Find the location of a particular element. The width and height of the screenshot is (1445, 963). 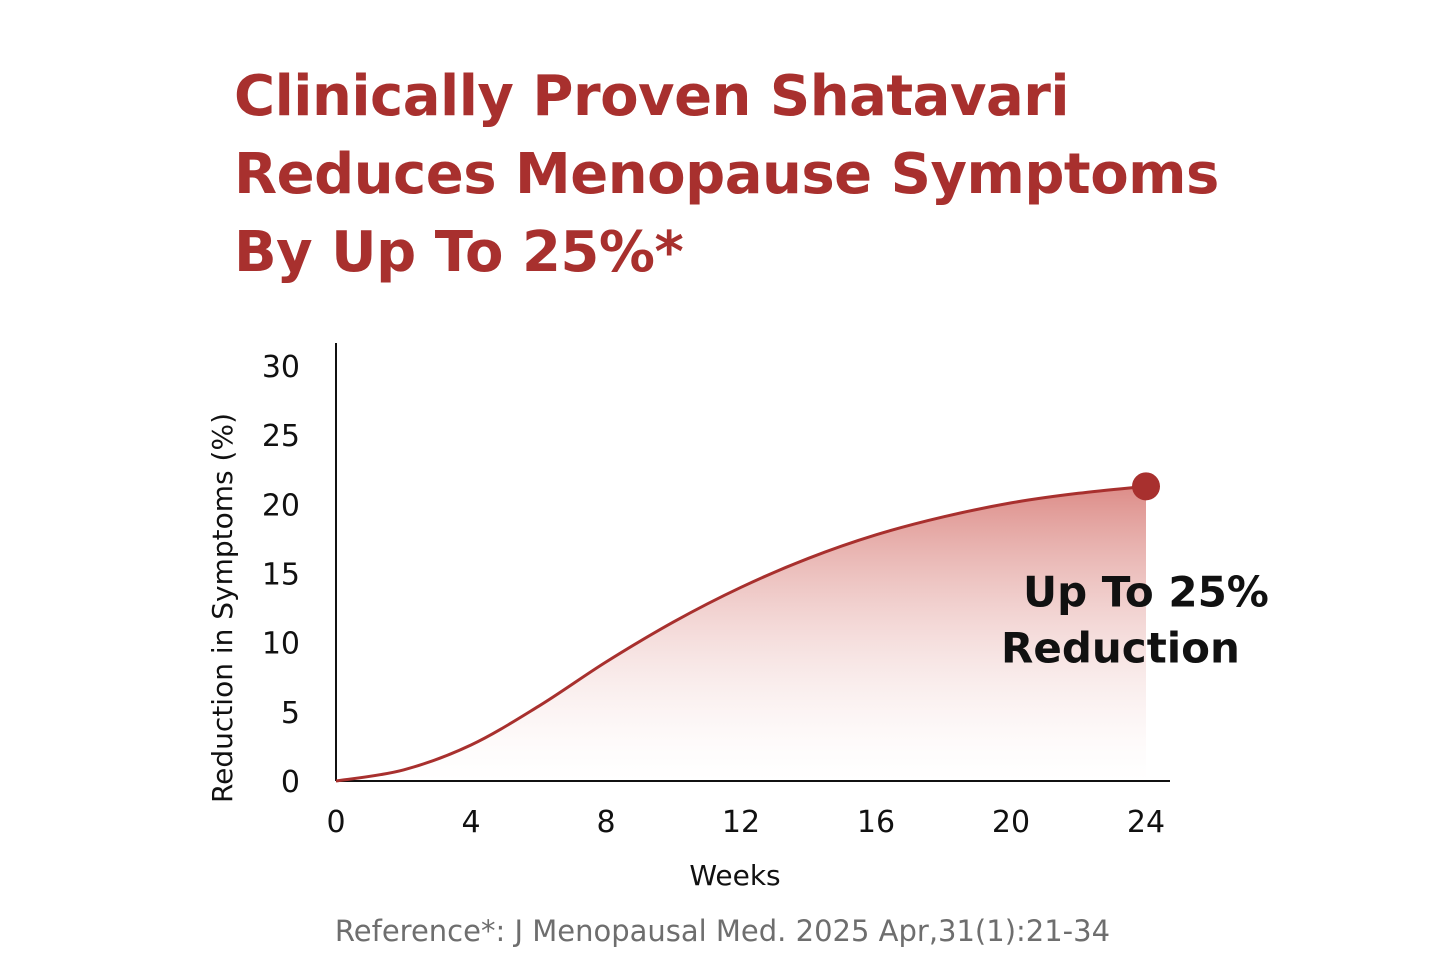

x-tick-label-0: 0 is located at coordinates (335, 822).